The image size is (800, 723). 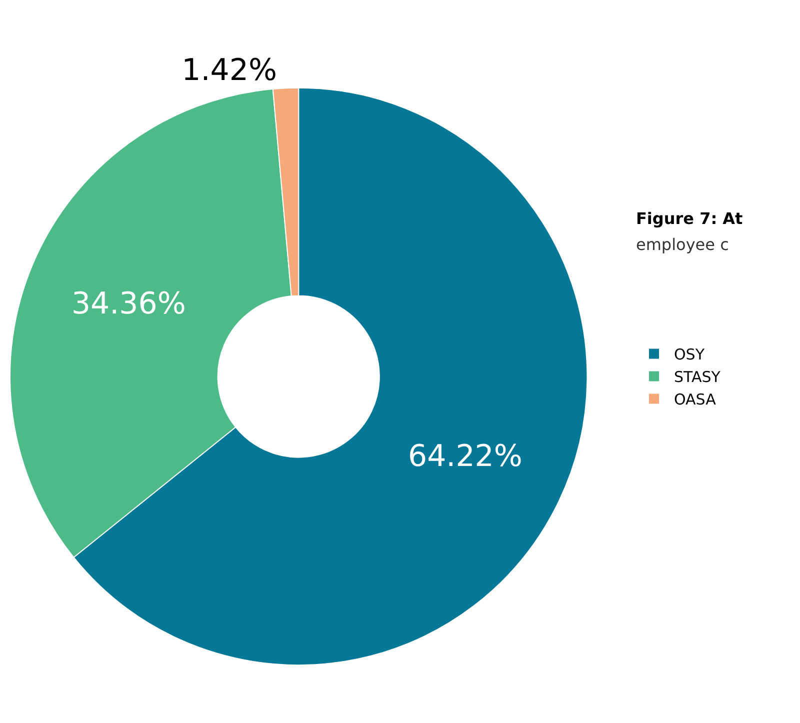 I want to click on legend-label: STASY, so click(x=698, y=377).